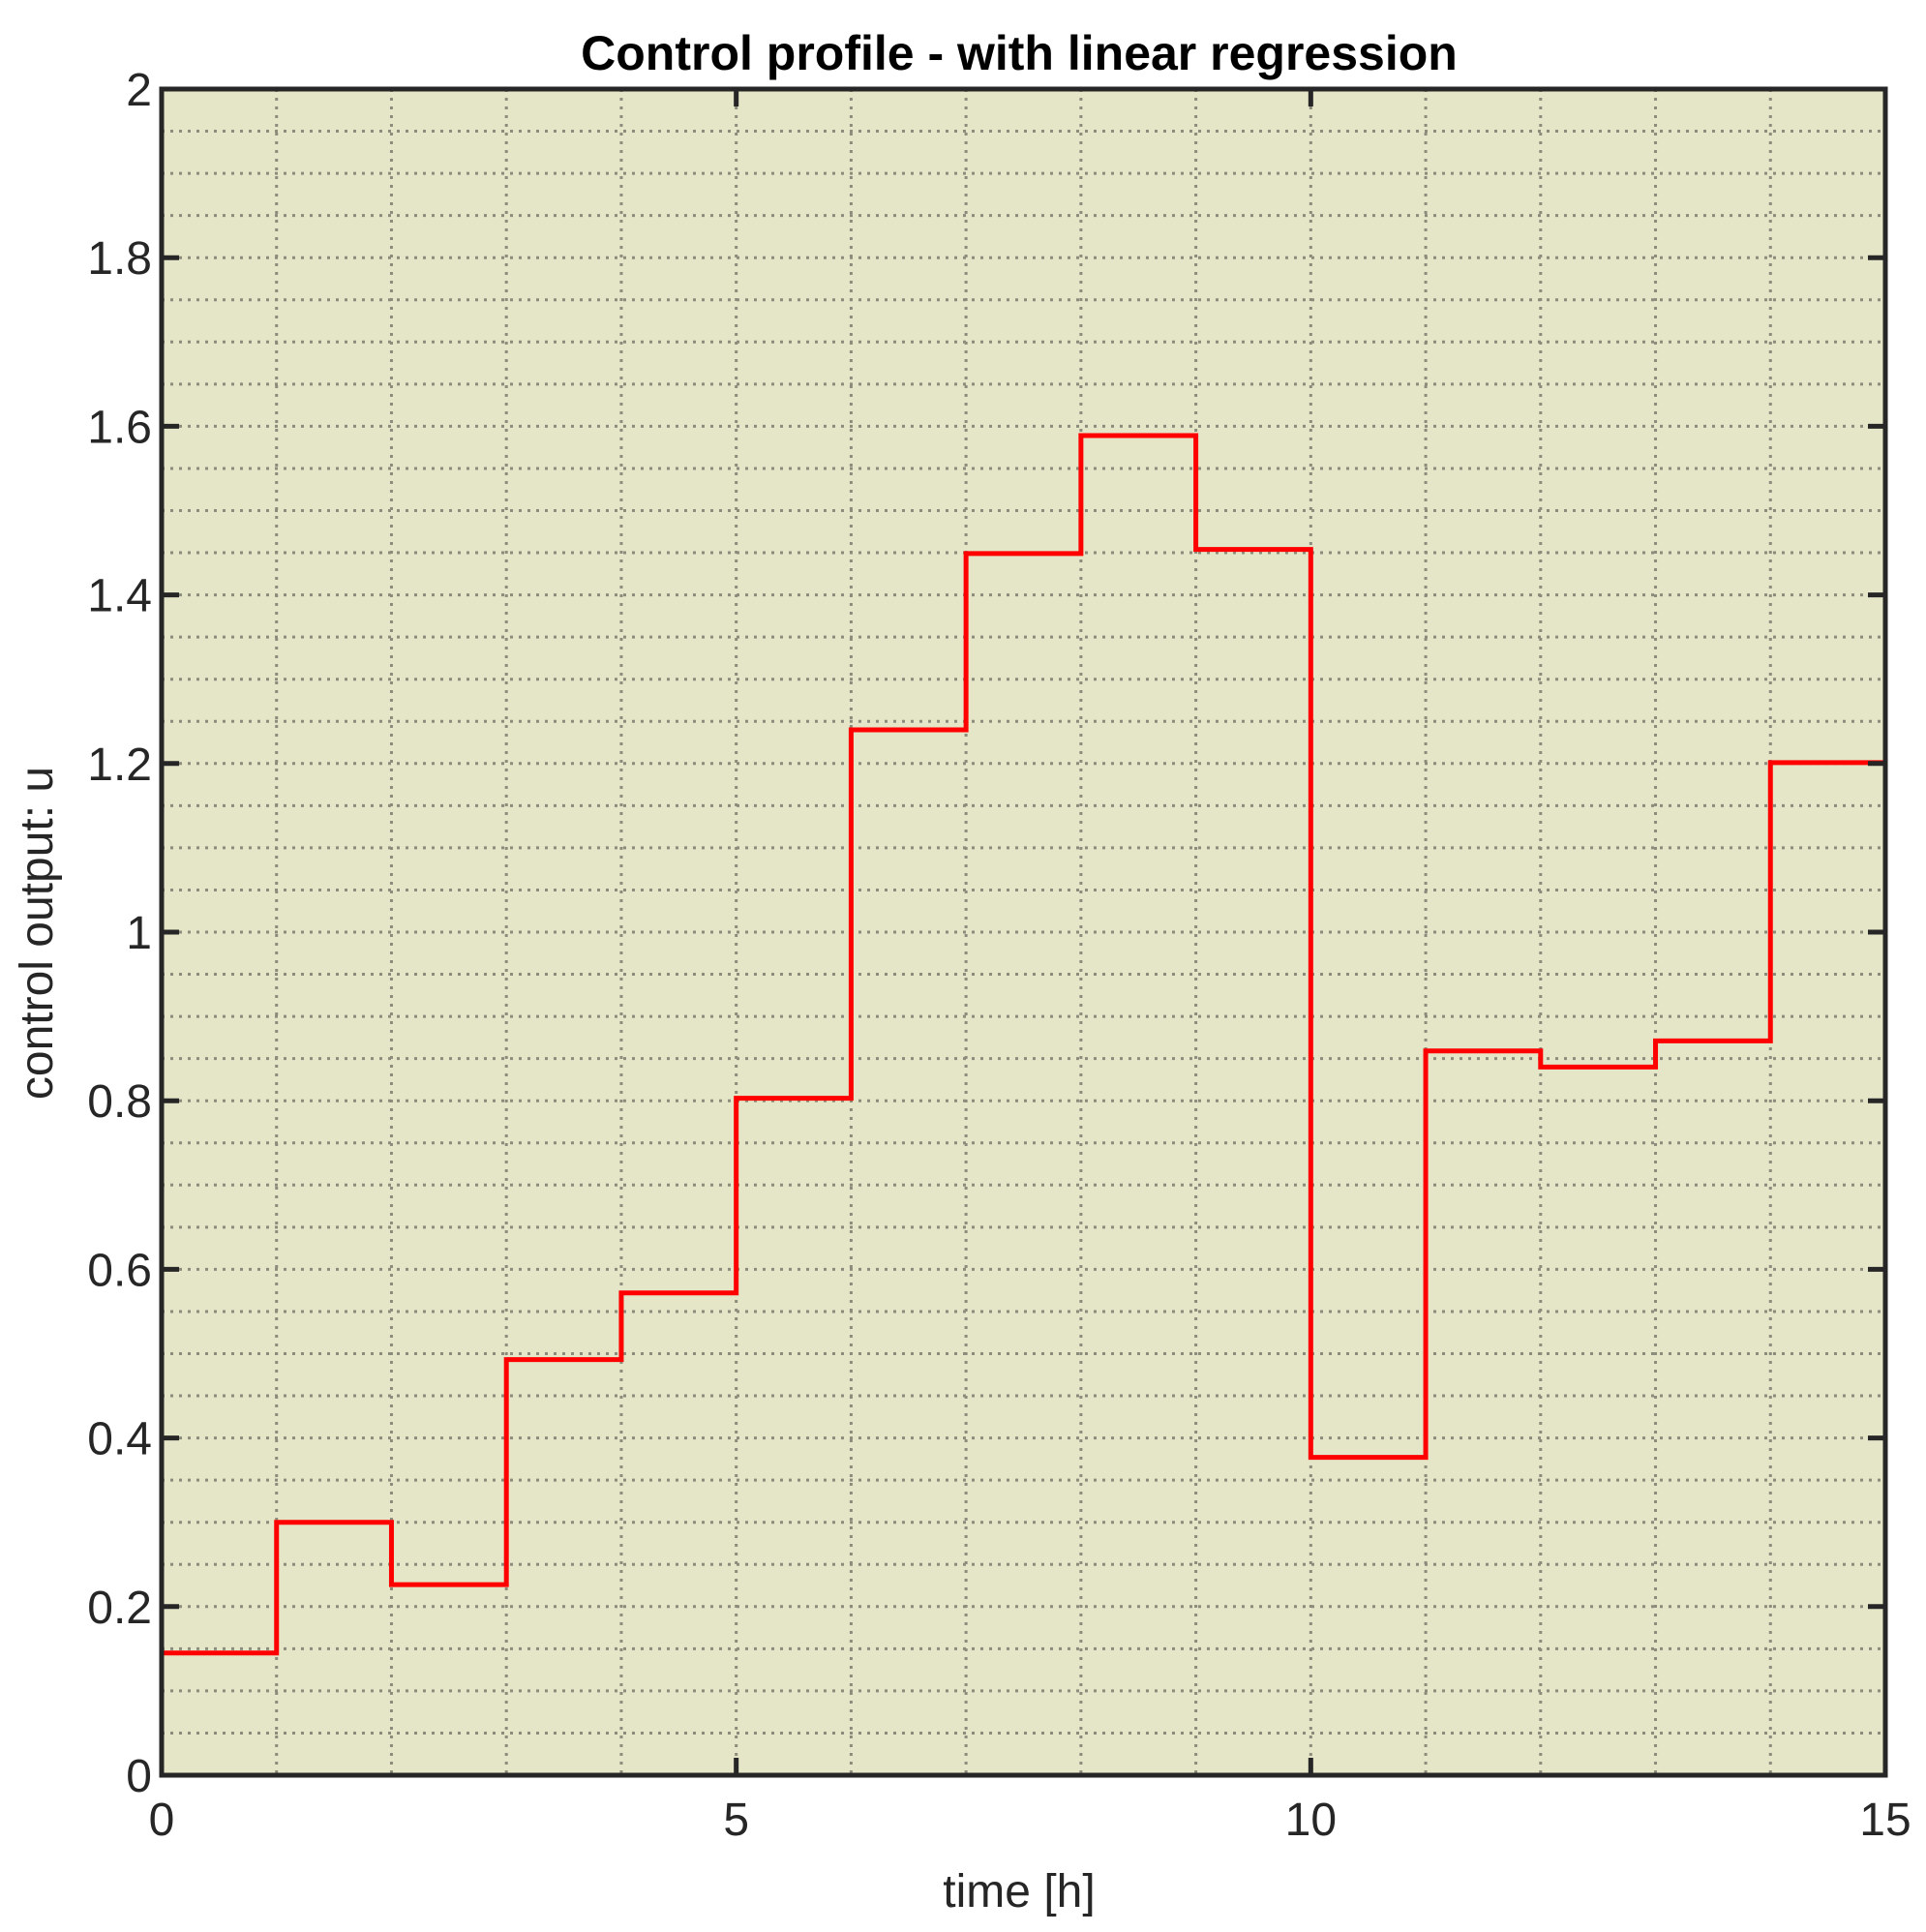  I want to click on y-tick-label: 0, so click(139, 1776).